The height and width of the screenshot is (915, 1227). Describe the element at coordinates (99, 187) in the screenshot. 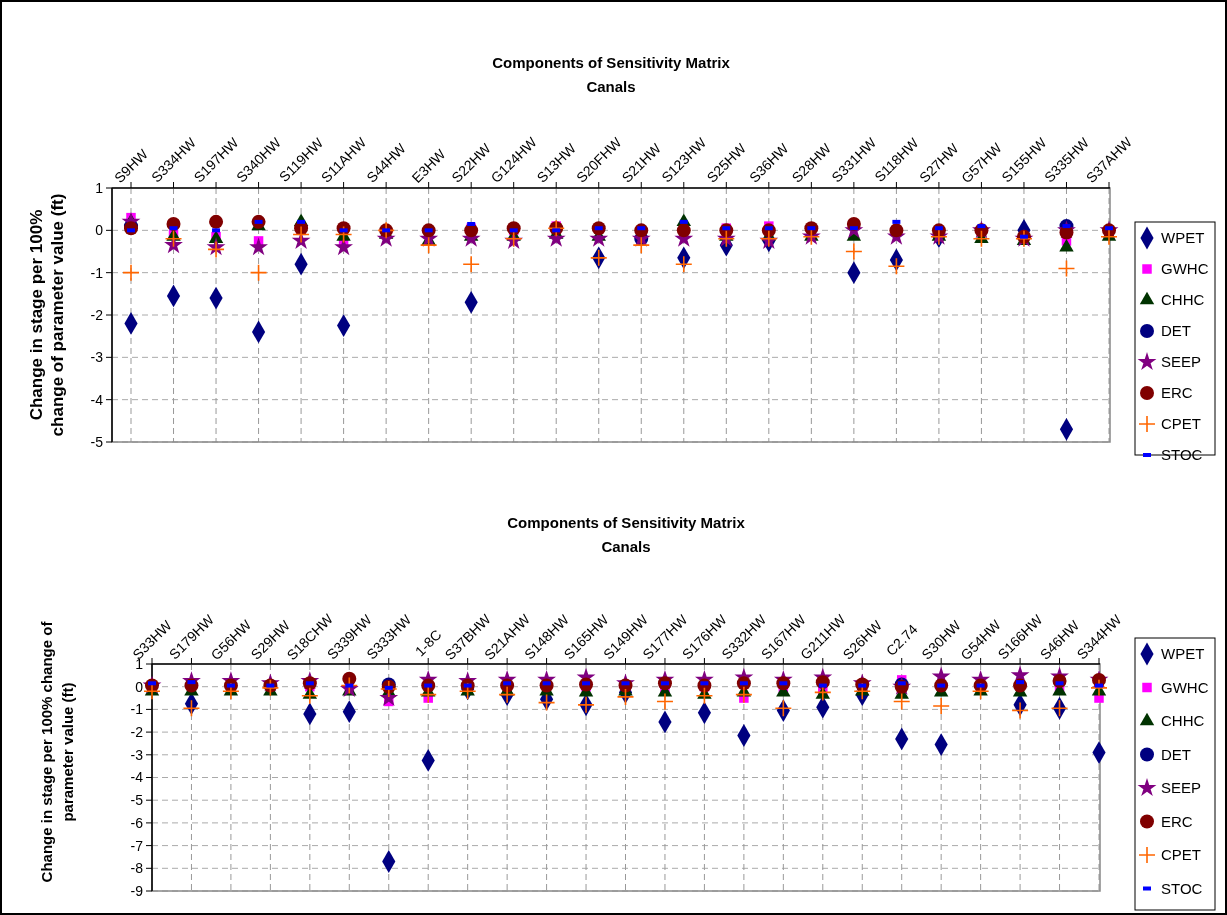

I see `y-tick-label: 1` at that location.